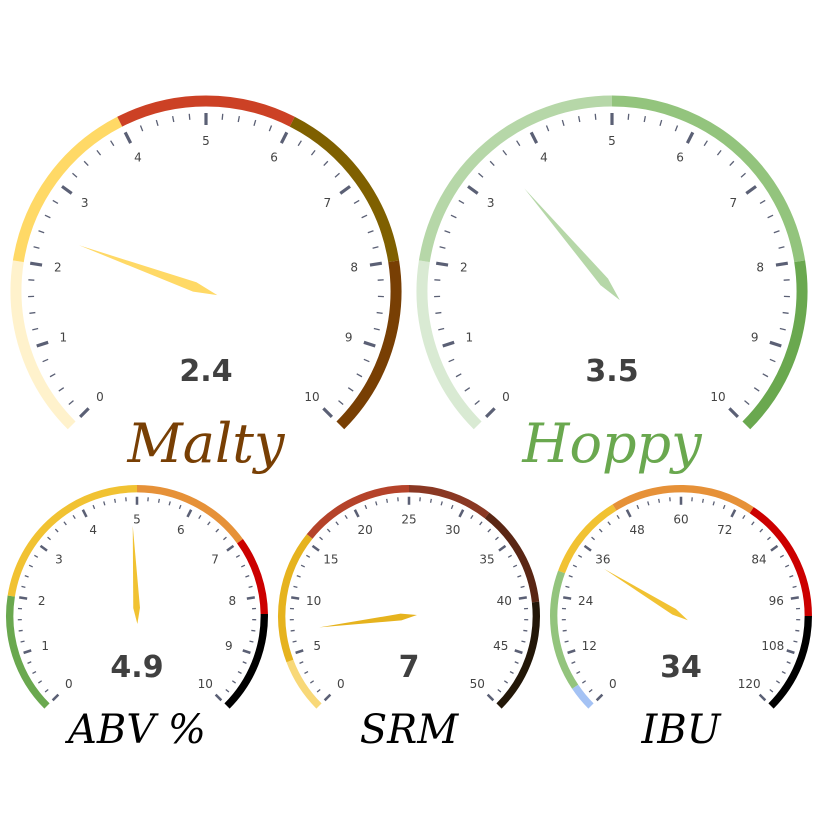 This screenshot has width=820, height=820. Describe the element at coordinates (755, 337) in the screenshot. I see `tick-label: 9` at that location.